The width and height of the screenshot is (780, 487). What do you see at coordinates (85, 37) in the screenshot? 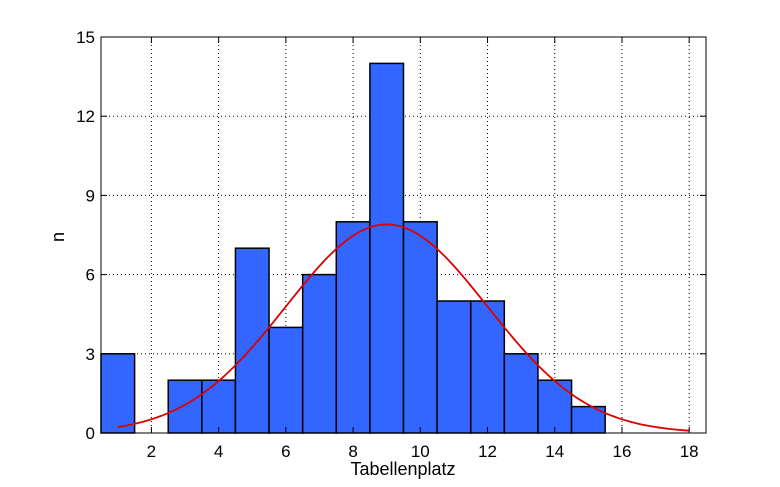
I see `y-tick-label: 15` at bounding box center [85, 37].